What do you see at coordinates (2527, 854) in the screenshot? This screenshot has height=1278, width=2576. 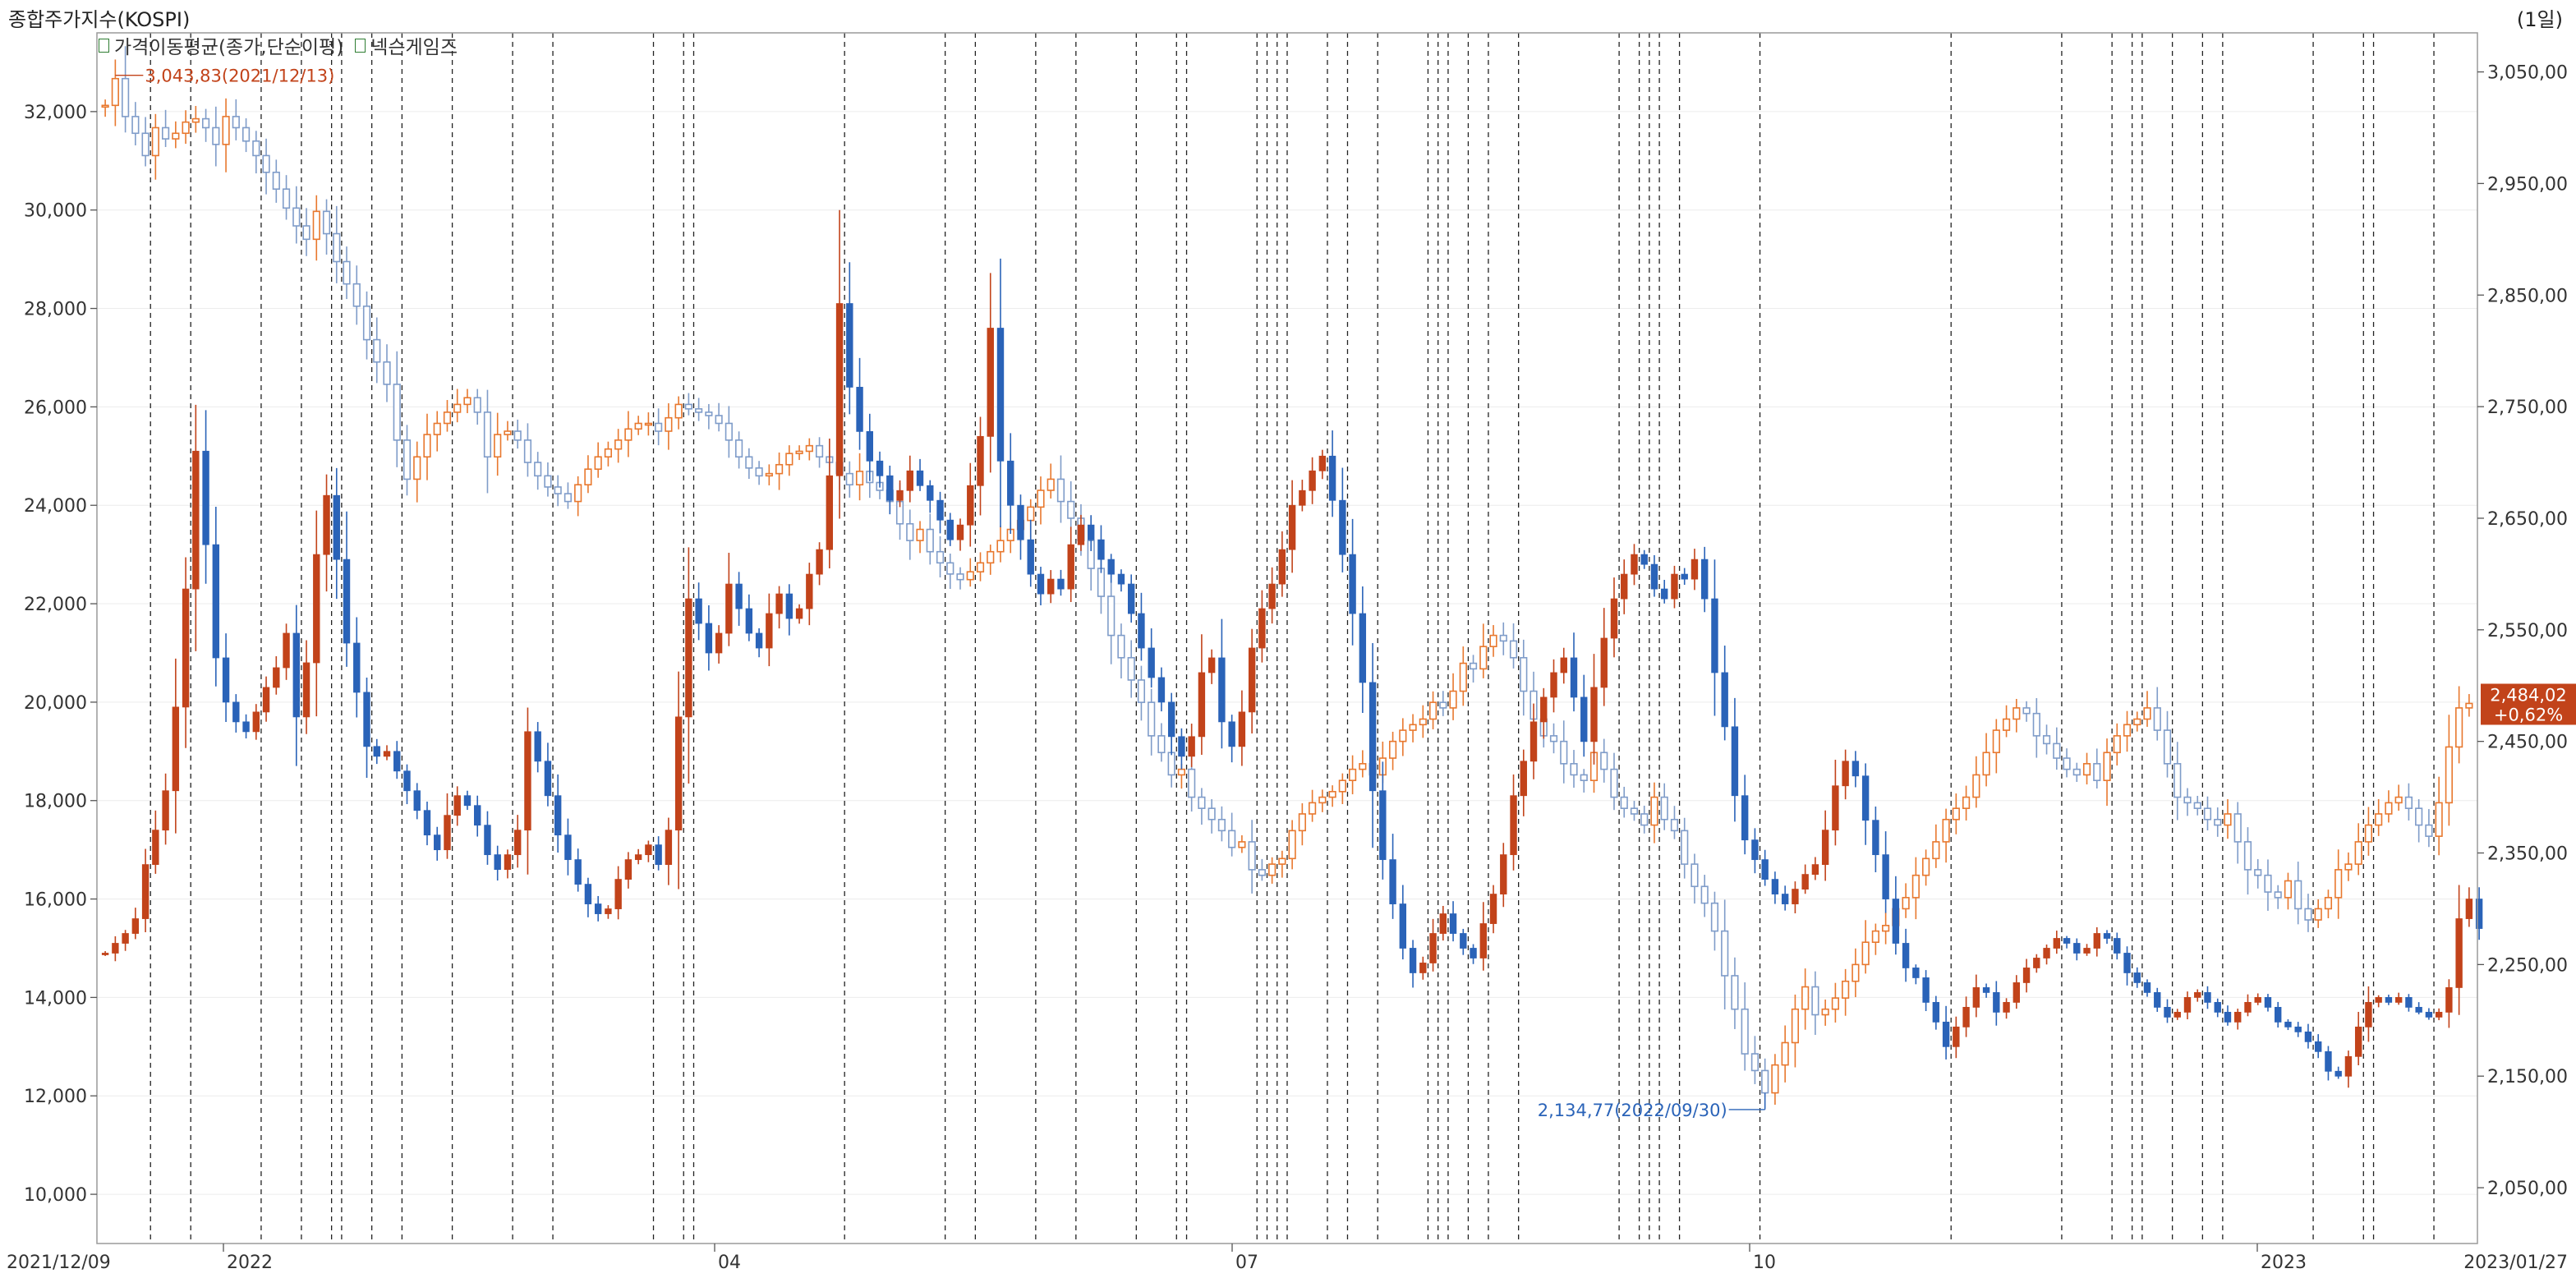 I see `right-tick-label: 2,350,00` at bounding box center [2527, 854].